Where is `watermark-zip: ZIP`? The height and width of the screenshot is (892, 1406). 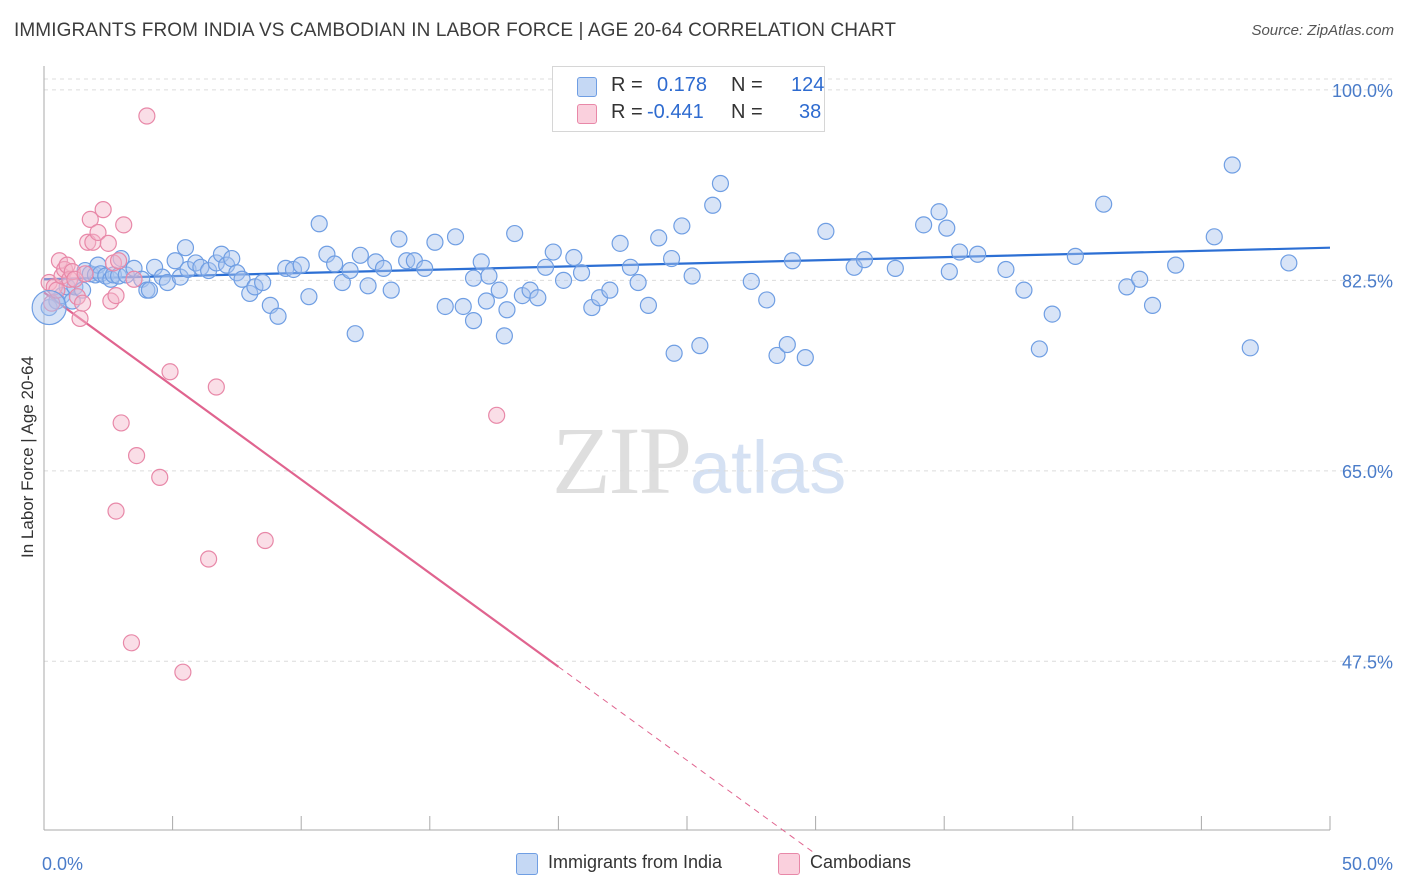
watermark-zip: ZIP is located at coordinates (622, 460).